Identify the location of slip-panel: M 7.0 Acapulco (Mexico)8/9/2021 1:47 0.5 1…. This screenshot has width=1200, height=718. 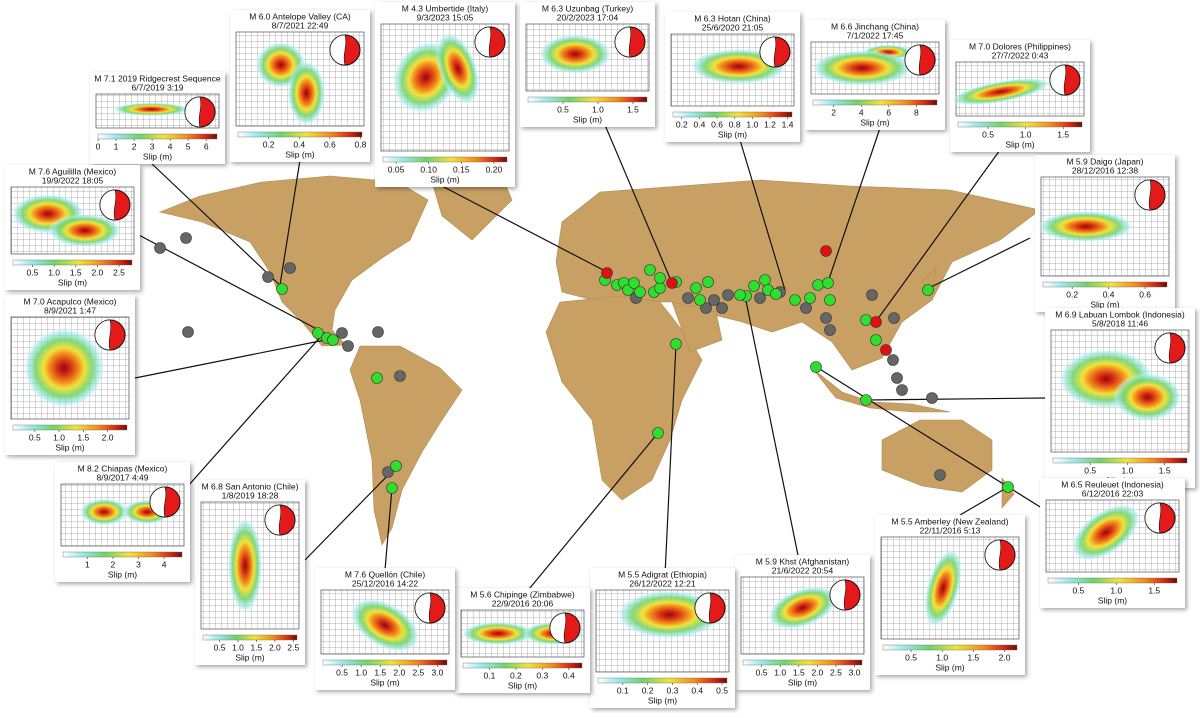
(70, 375).